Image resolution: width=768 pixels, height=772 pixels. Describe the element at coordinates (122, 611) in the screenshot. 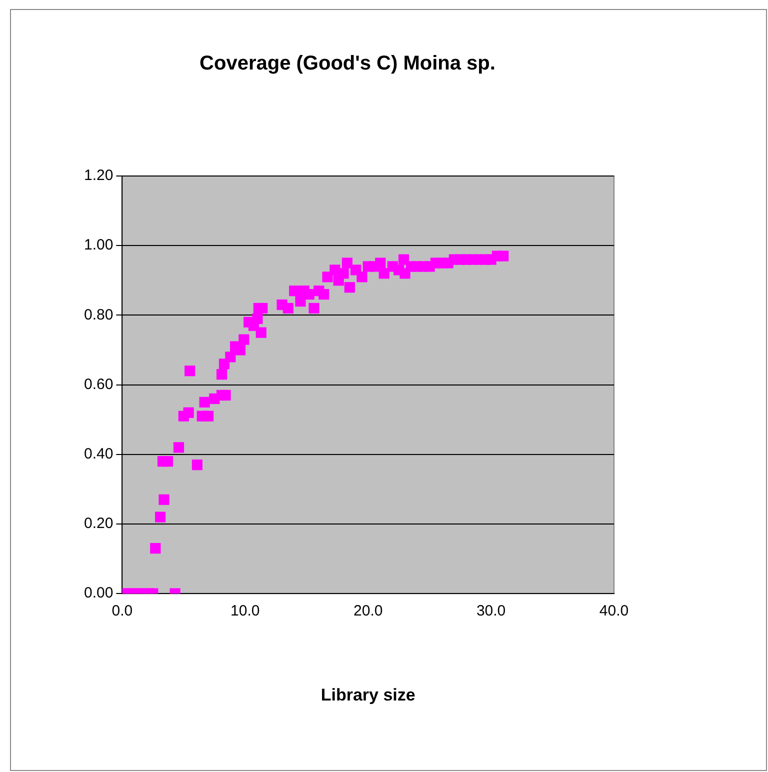

I see `x-tick-label: 0.0` at that location.